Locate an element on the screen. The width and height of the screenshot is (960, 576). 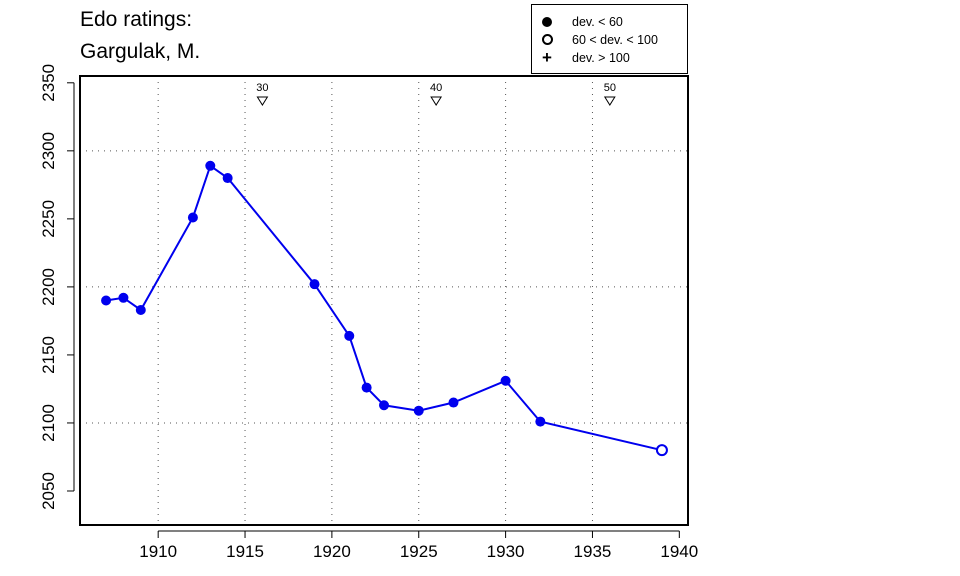
legend-label: dev. < 60 is located at coordinates (597, 22).